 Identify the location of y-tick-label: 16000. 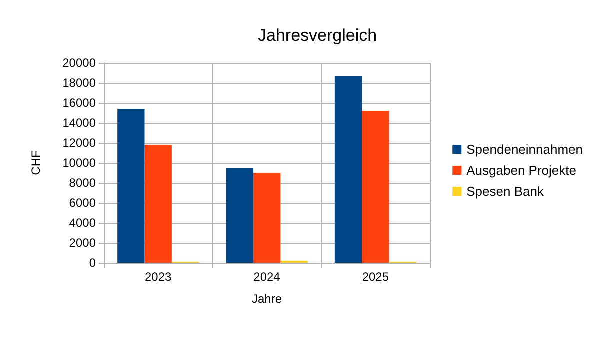
(79, 103).